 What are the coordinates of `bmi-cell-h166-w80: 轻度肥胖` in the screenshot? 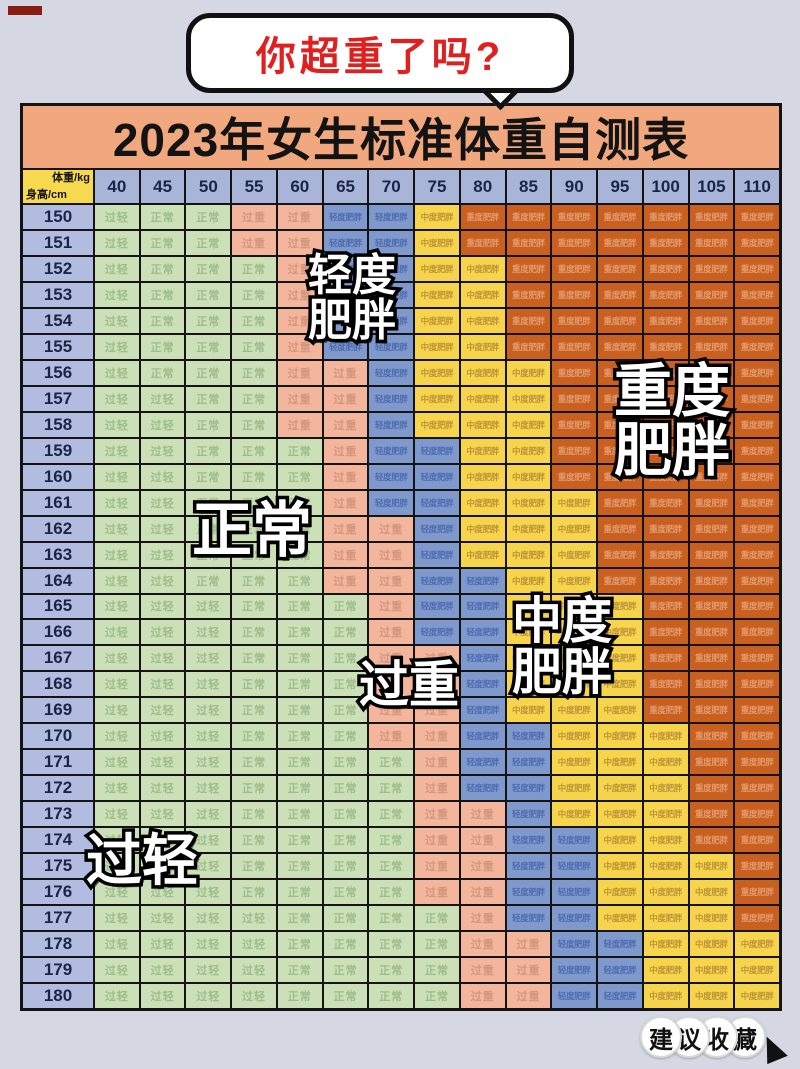 It's located at (482, 632).